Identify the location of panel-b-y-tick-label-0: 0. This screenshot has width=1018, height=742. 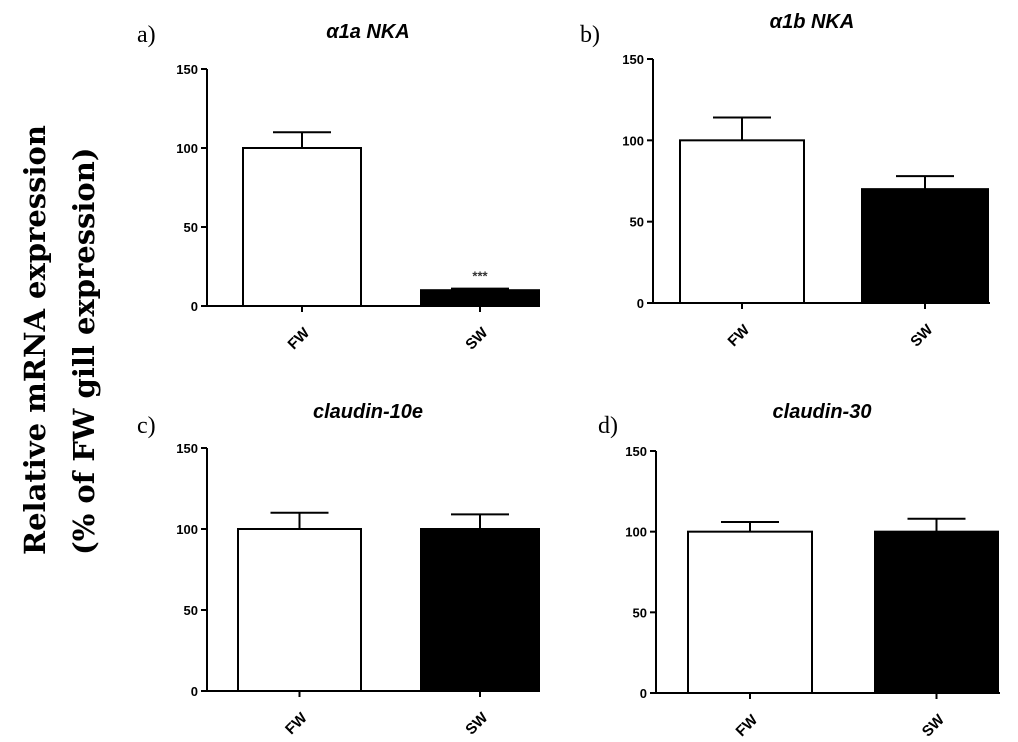
(640, 303).